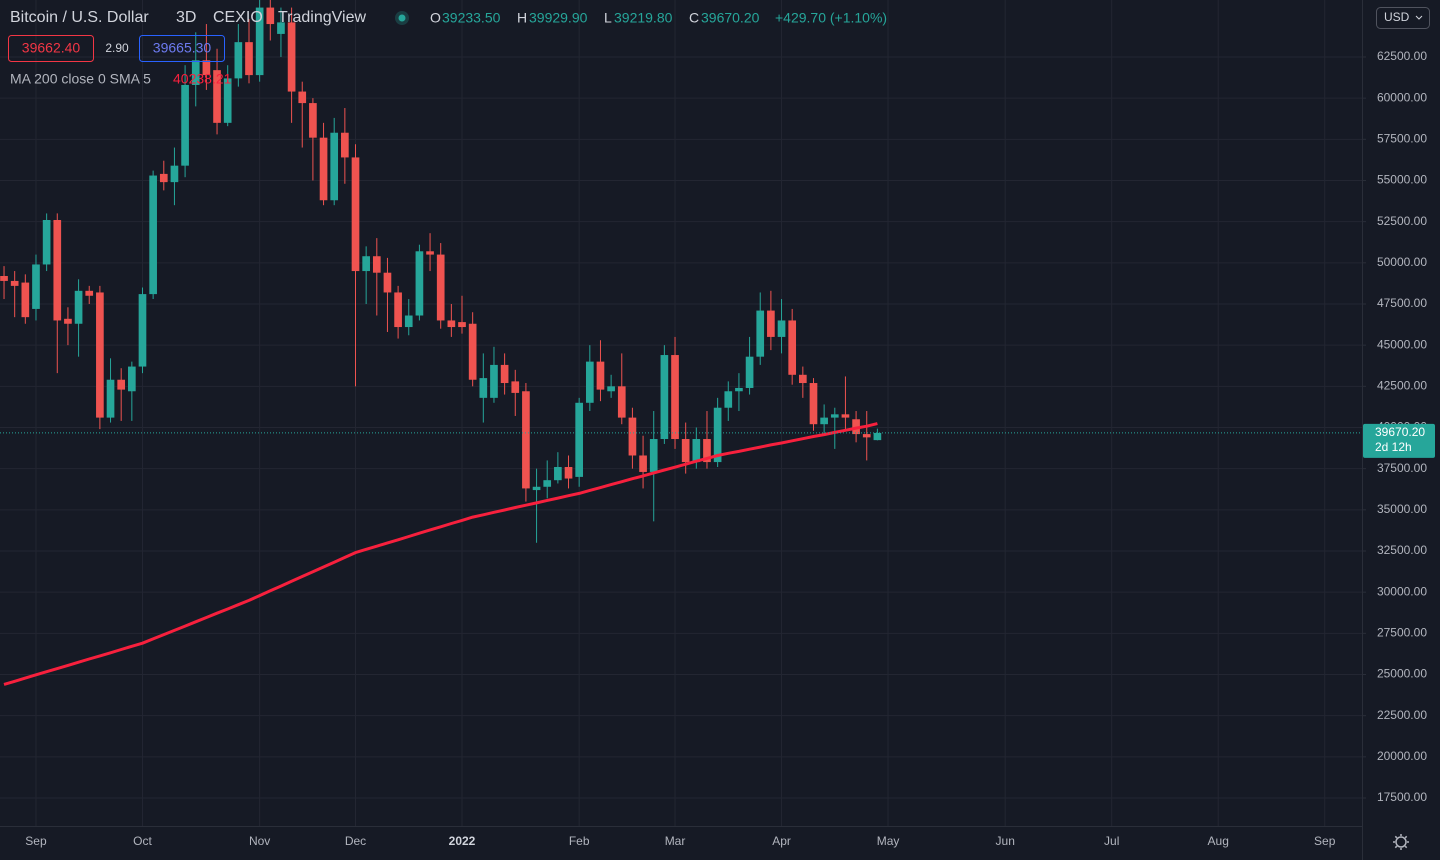 This screenshot has width=1440, height=860. What do you see at coordinates (1397, 17) in the screenshot?
I see `currency: USD` at bounding box center [1397, 17].